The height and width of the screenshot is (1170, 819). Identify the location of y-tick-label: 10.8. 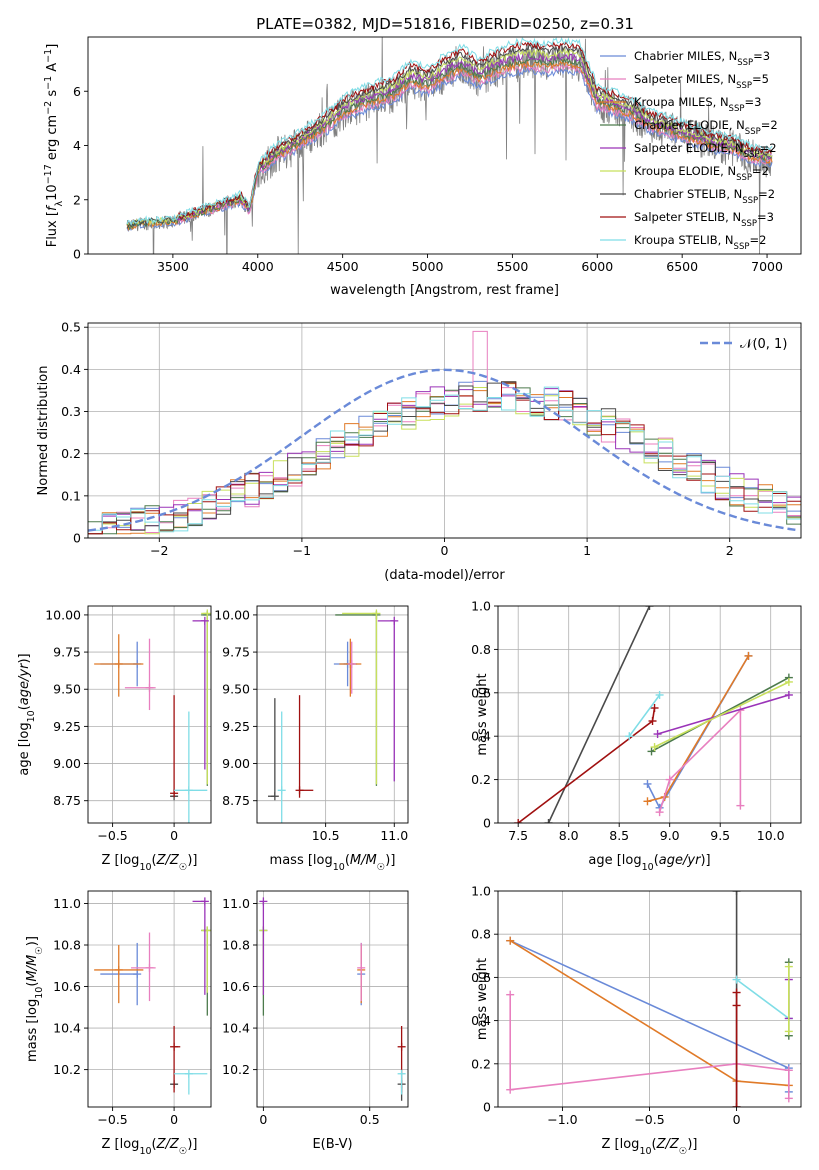
(236, 945).